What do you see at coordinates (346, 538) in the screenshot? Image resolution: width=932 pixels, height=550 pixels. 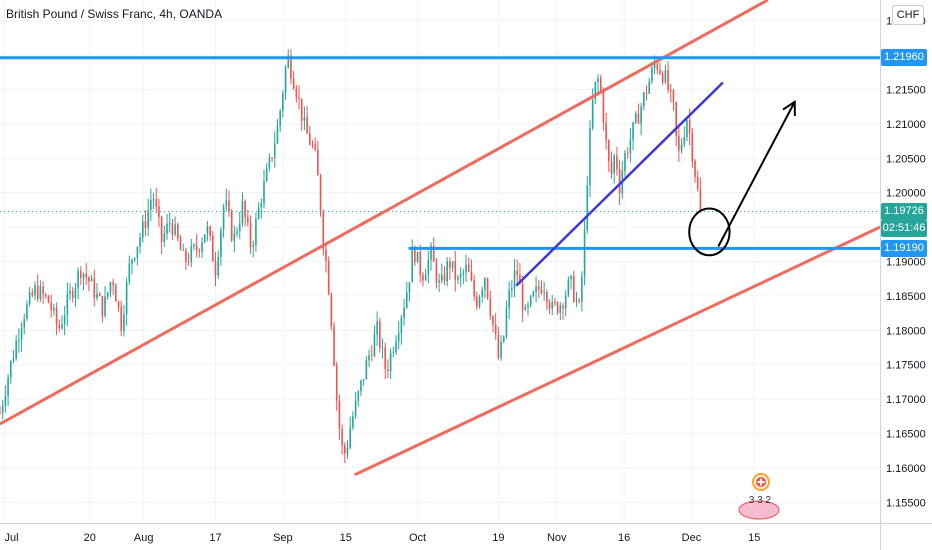 I see `x-tick-label: 15` at bounding box center [346, 538].